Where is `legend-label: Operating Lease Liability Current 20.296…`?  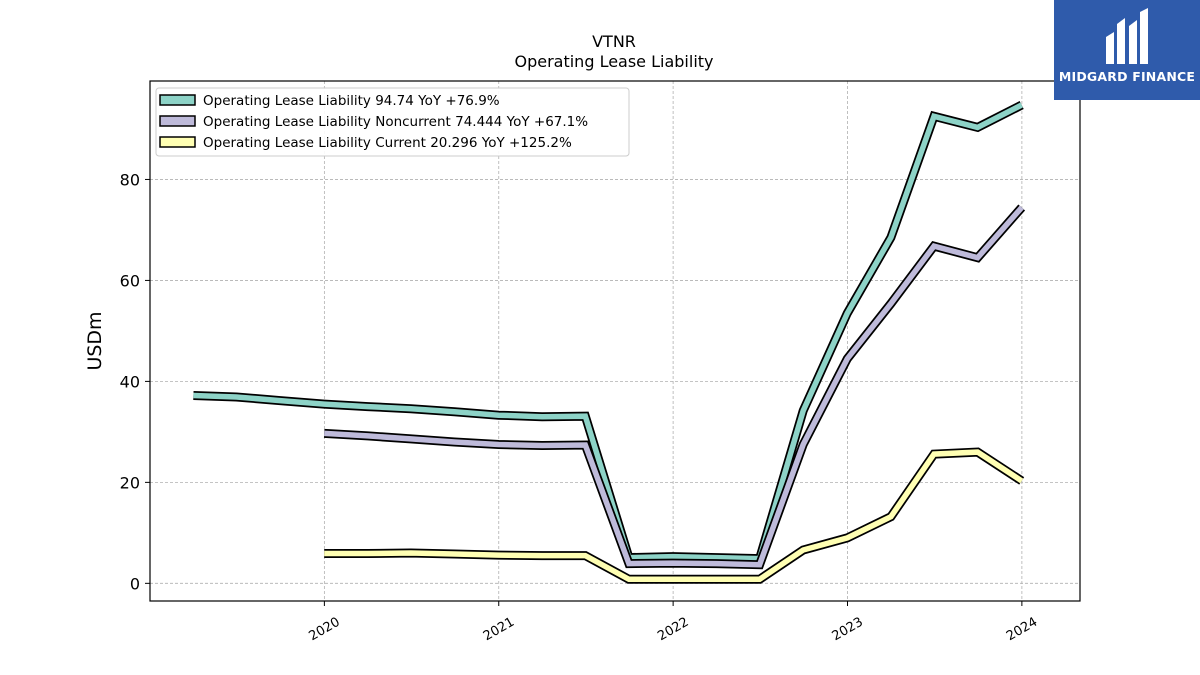 legend-label: Operating Lease Liability Current 20.296… is located at coordinates (387, 143).